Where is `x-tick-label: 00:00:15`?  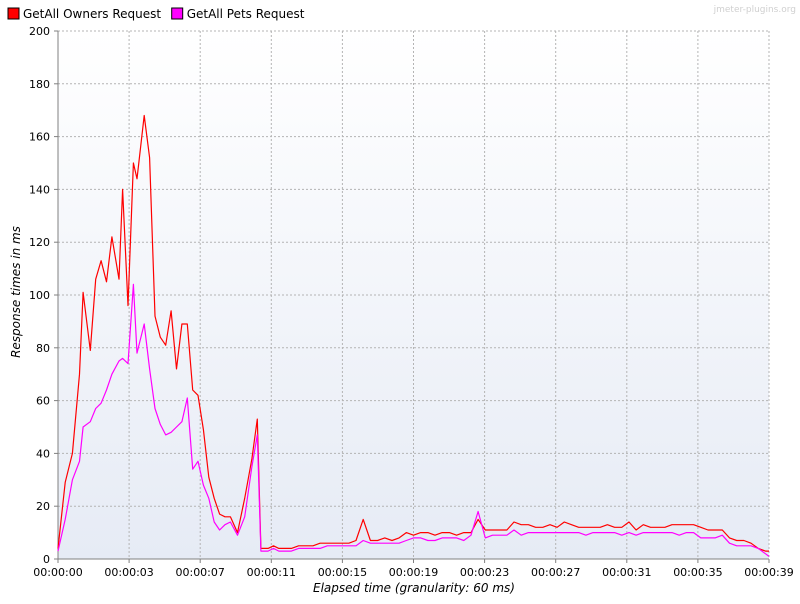
x-tick-label: 00:00:15 is located at coordinates (342, 572).